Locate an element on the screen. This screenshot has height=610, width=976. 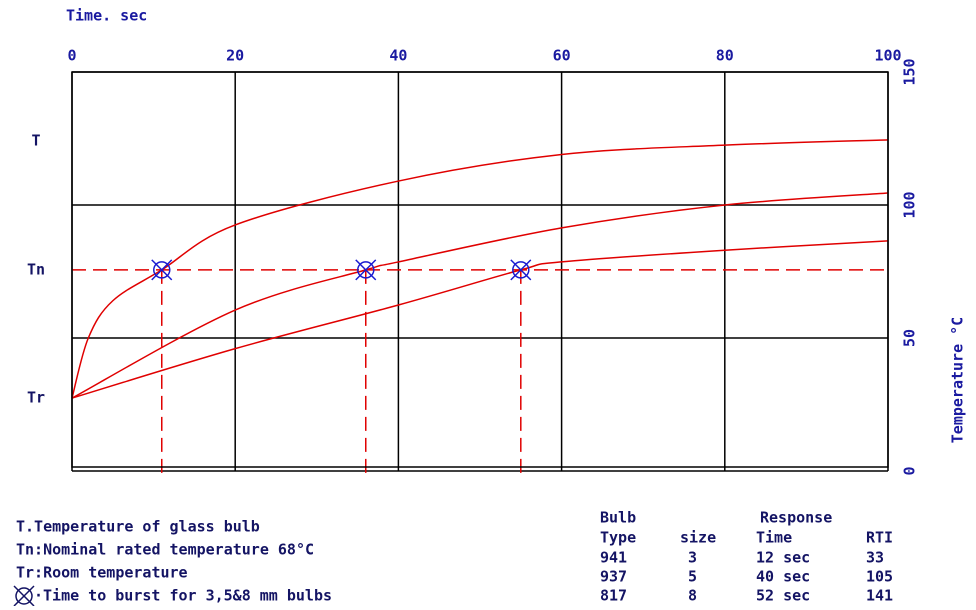
table-cell: 141 is located at coordinates (879, 596).